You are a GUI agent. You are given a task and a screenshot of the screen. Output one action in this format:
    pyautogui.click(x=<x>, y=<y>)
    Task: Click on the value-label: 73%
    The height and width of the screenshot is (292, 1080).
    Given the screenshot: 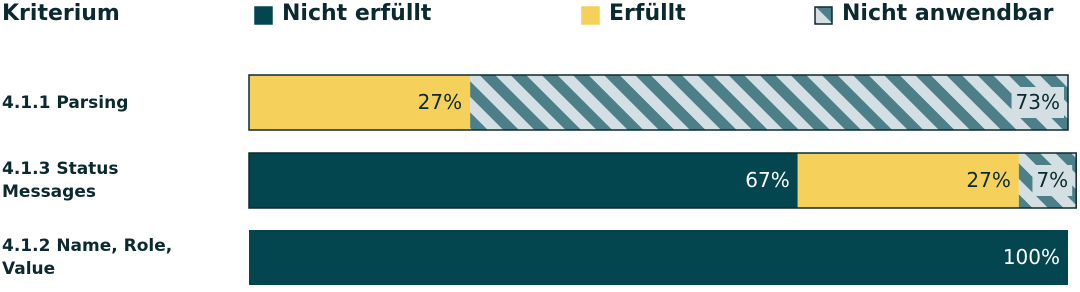 What is the action you would take?
    pyautogui.click(x=1038, y=102)
    